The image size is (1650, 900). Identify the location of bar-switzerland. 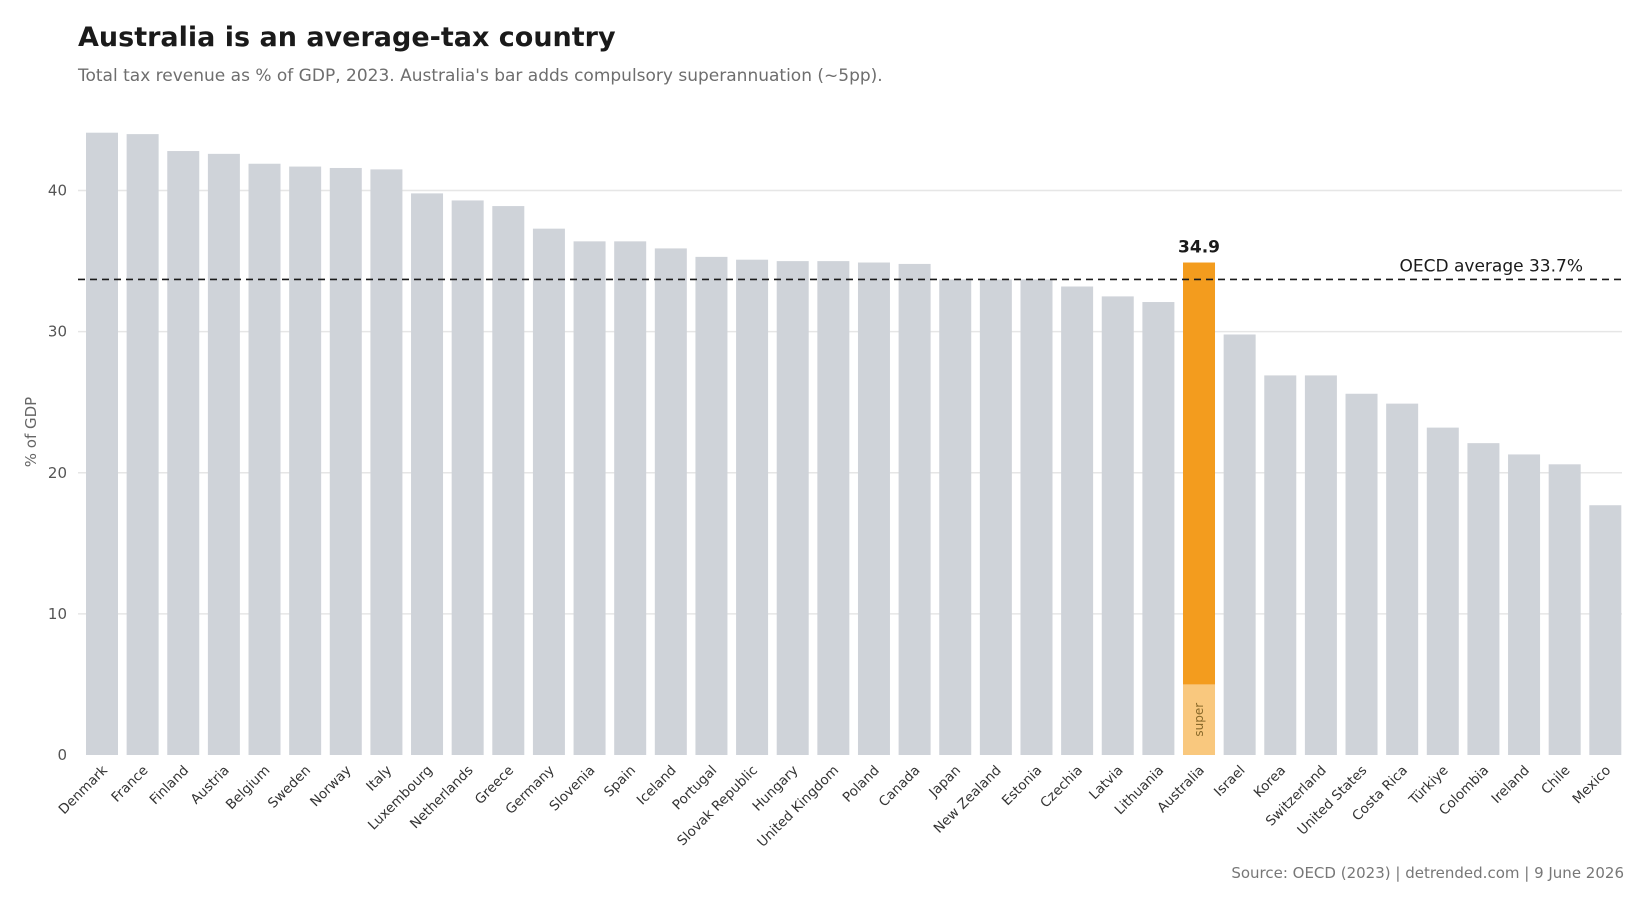
(1320, 565).